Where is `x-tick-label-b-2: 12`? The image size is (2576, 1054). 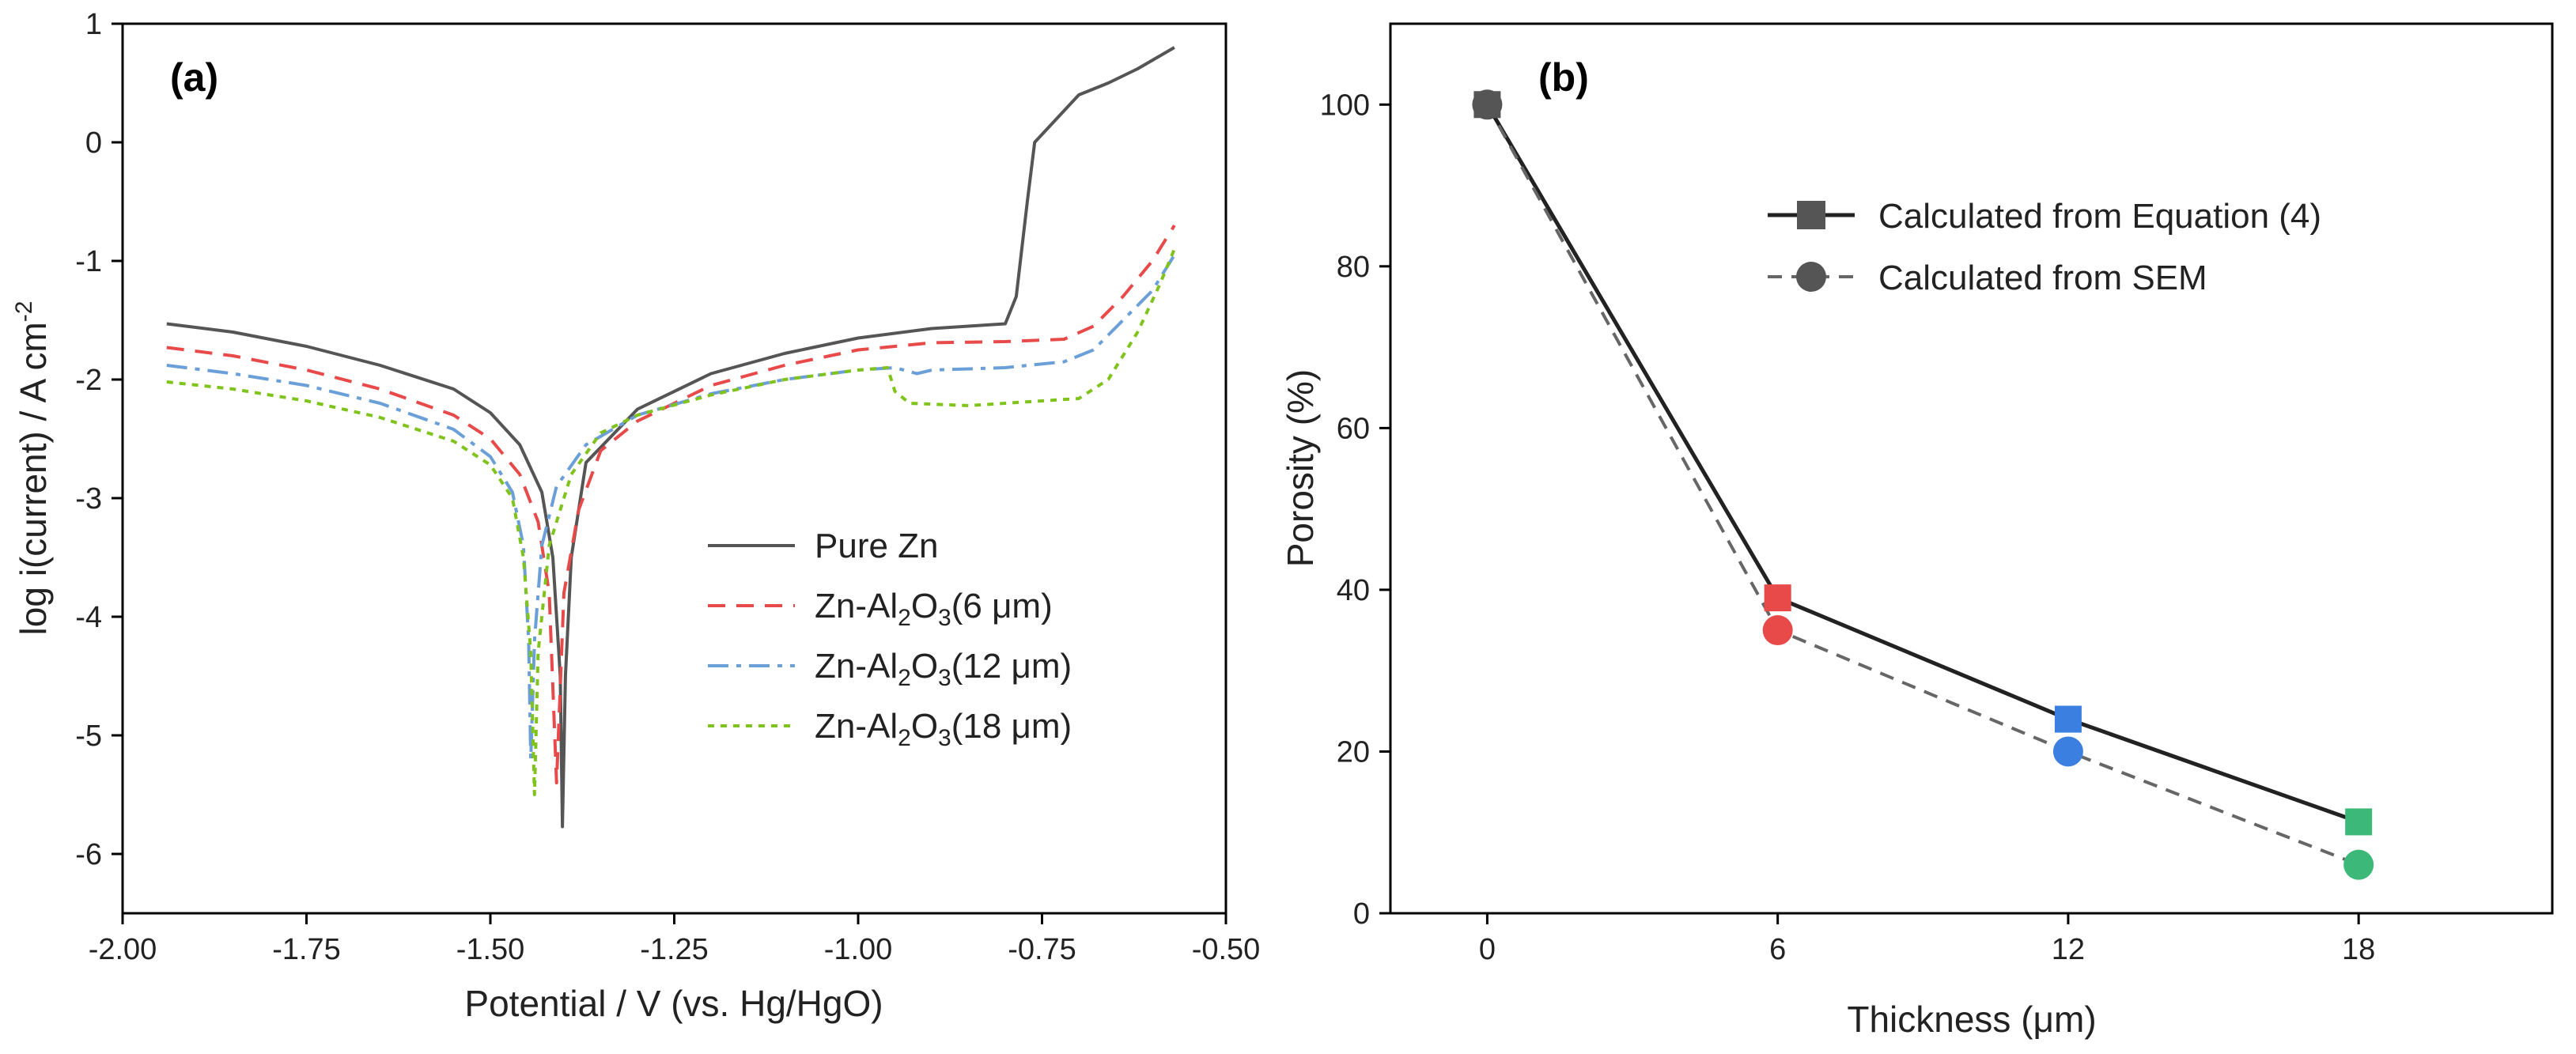
x-tick-label-b-2: 12 is located at coordinates (2068, 949).